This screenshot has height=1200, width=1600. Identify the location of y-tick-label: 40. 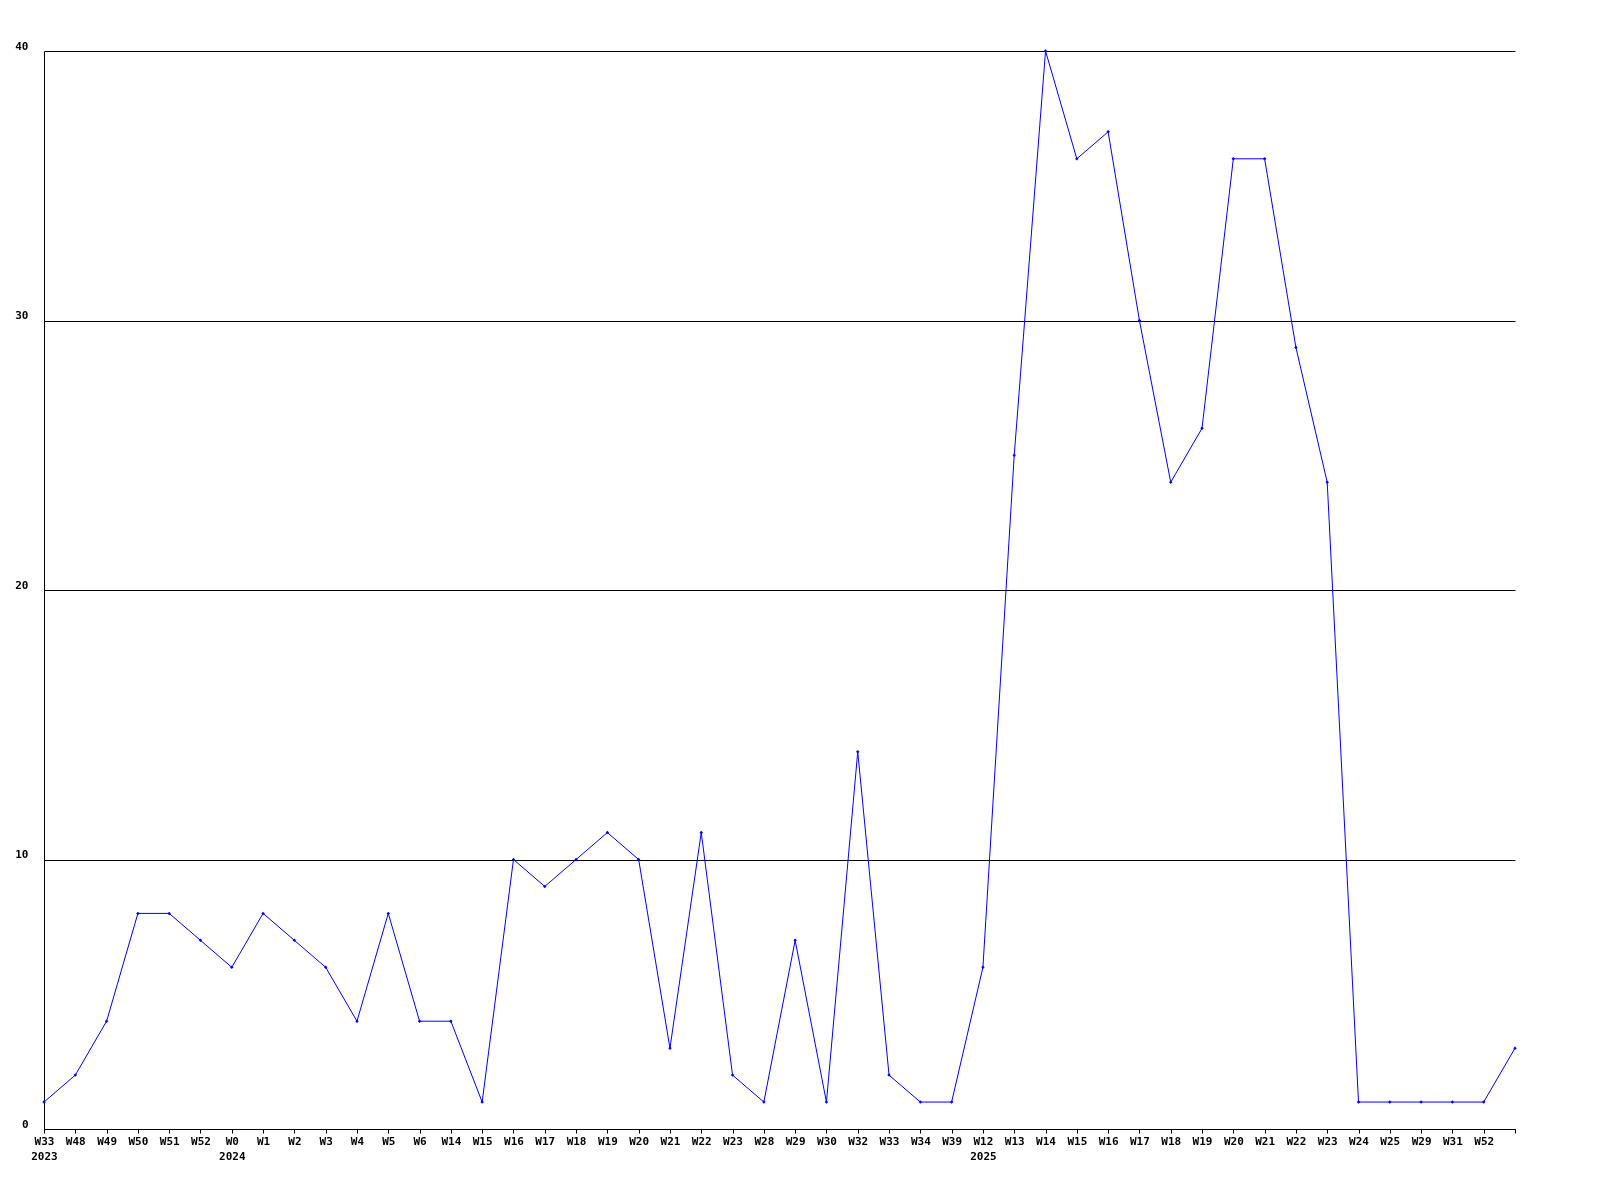
(22, 46).